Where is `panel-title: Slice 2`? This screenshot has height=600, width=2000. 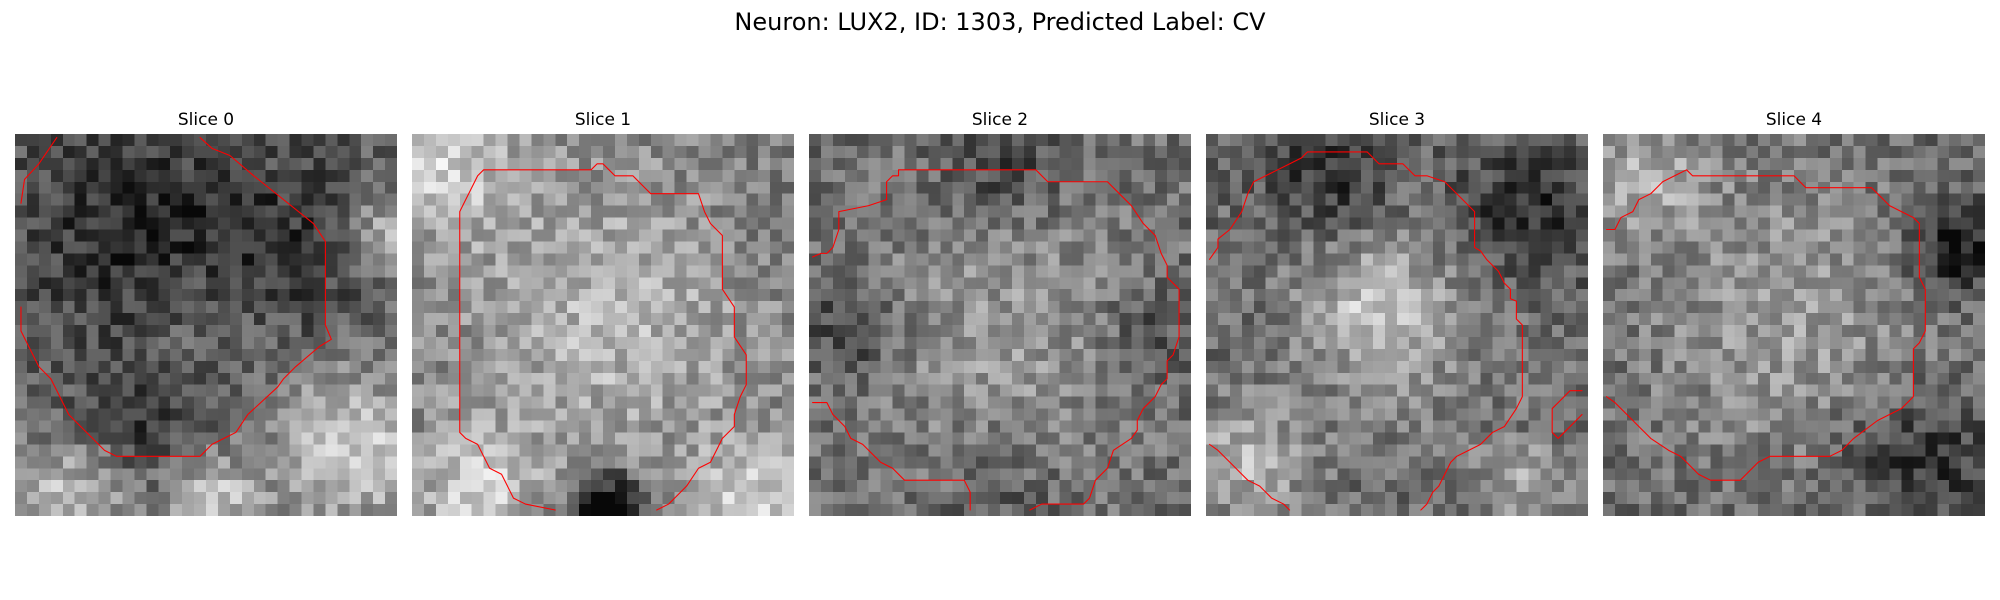 panel-title: Slice 2 is located at coordinates (1000, 120).